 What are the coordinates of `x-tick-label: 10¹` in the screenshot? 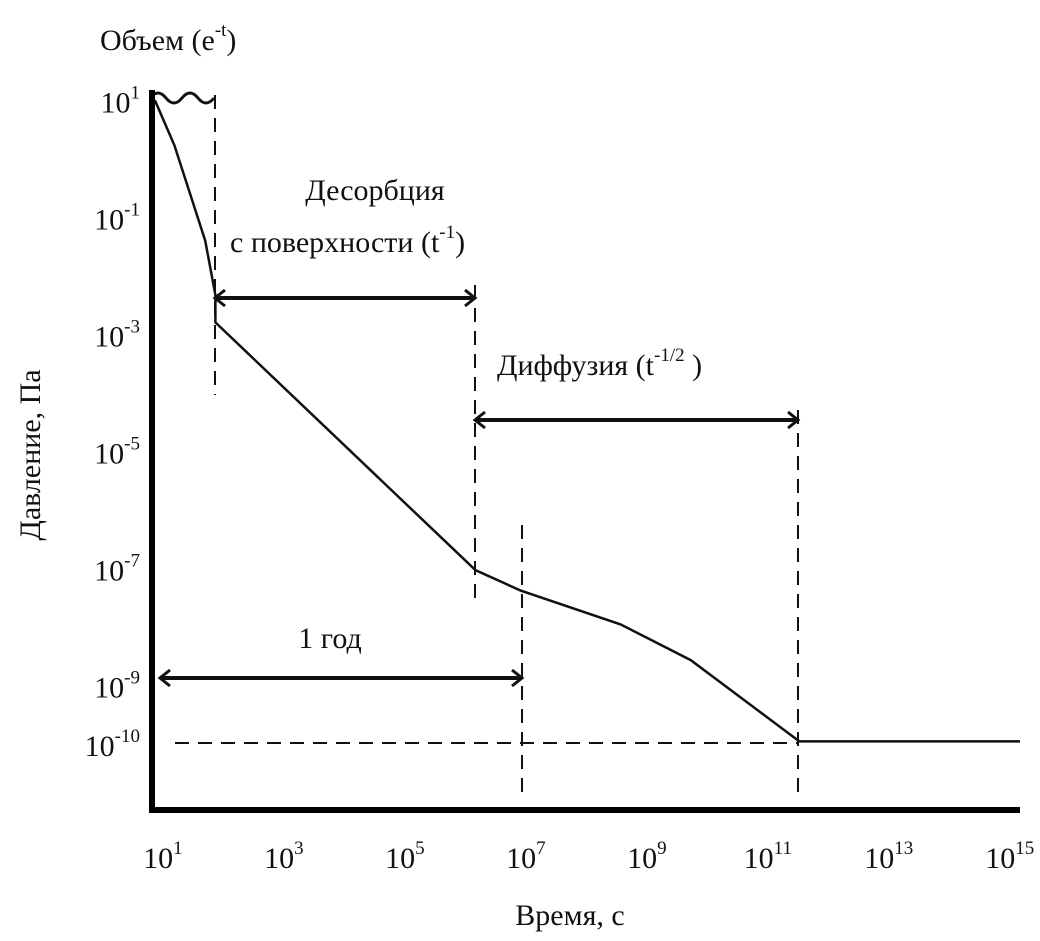 It's located at (163, 856).